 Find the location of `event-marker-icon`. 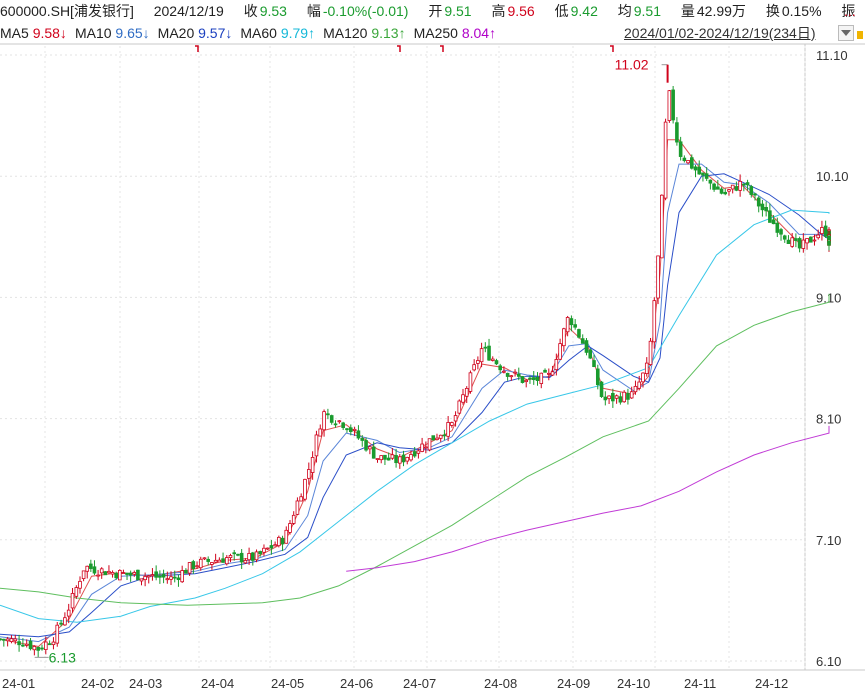

event-marker-icon is located at coordinates (612, 48).